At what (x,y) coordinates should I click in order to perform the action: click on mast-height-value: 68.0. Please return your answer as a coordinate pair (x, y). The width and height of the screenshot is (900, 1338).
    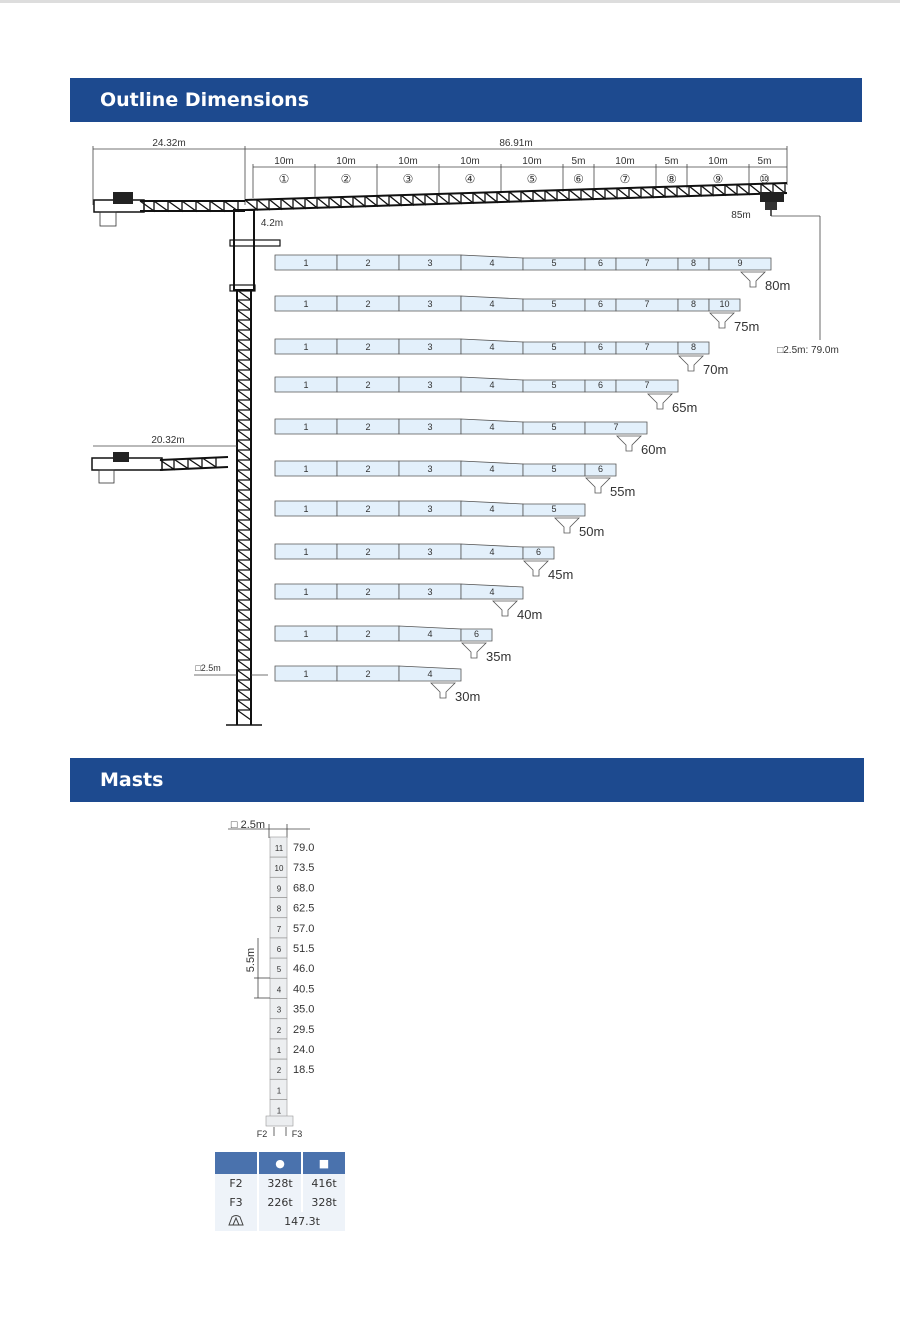
    Looking at the image, I should click on (303, 888).